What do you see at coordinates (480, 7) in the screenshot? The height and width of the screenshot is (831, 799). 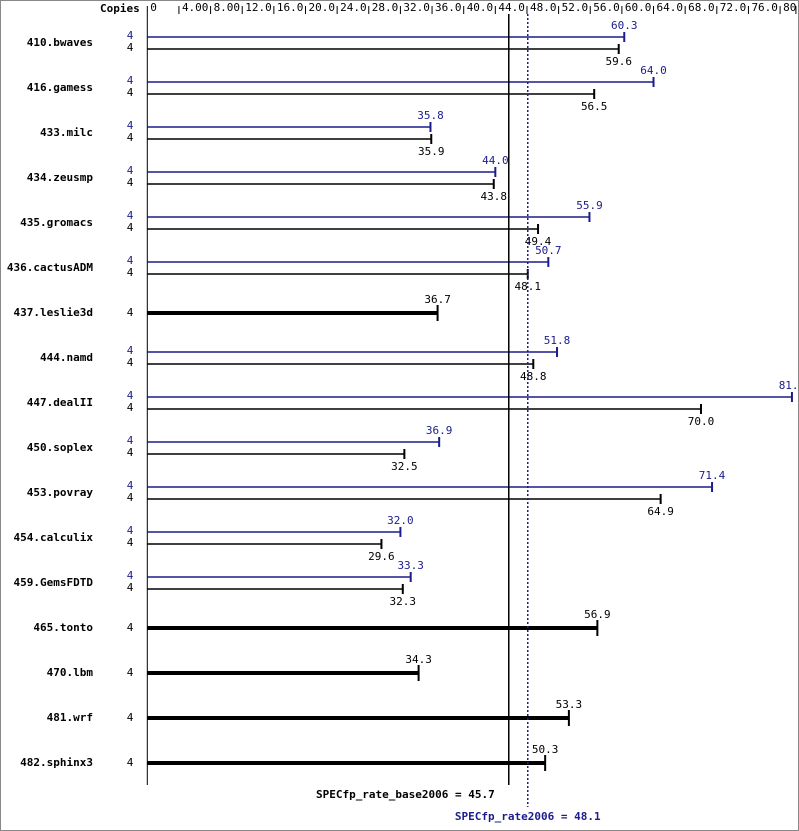 I see `x-tick-label: 40.0` at bounding box center [480, 7].